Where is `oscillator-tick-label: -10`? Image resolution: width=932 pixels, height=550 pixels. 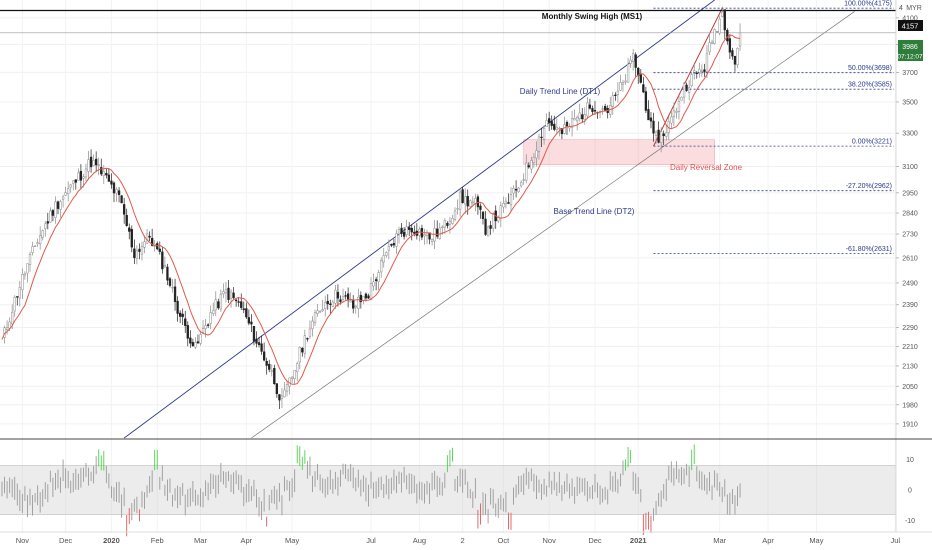
oscillator-tick-label: -10 is located at coordinates (910, 521).